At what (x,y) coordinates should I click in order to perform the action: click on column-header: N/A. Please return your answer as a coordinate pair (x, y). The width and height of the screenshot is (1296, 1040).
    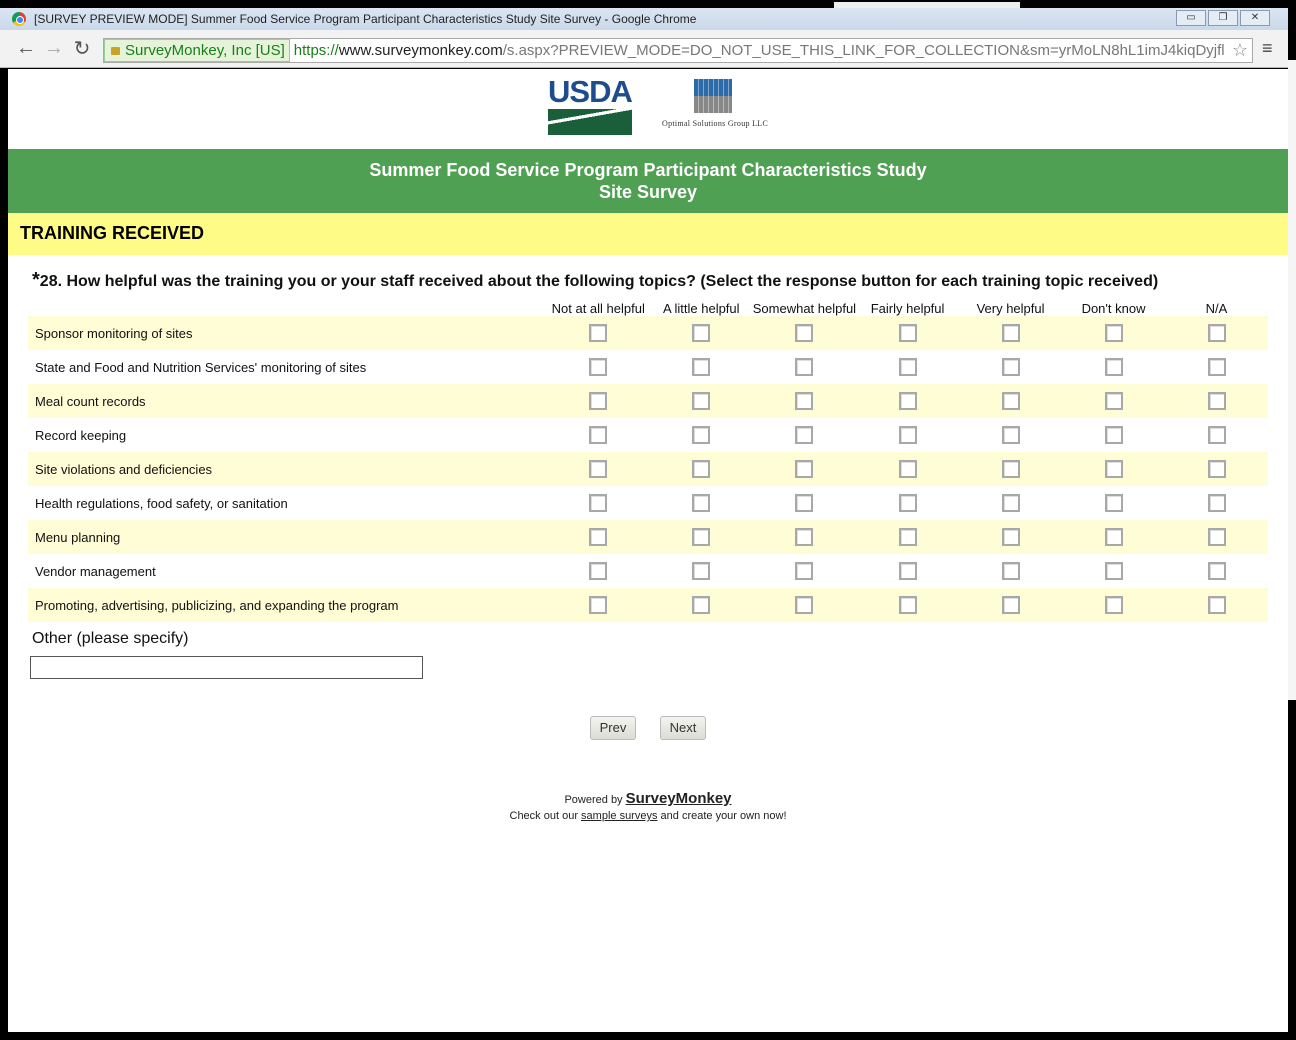
    Looking at the image, I should click on (1216, 308).